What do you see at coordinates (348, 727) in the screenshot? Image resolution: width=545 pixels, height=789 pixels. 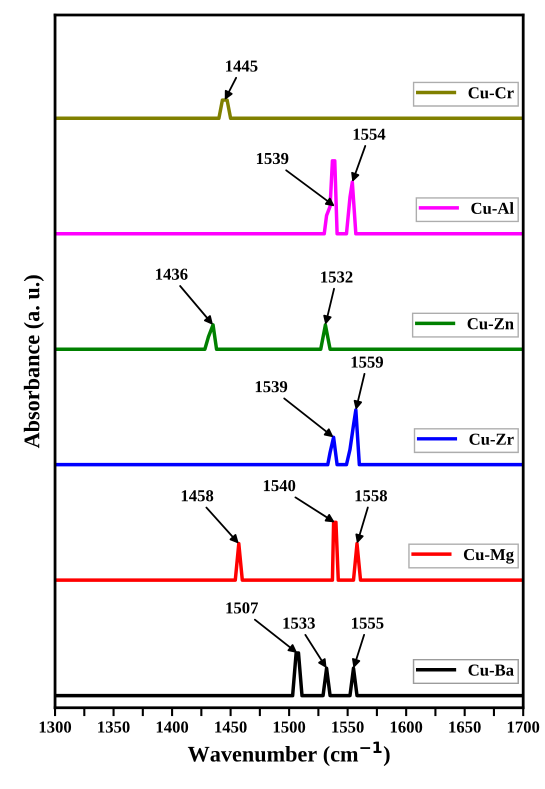 I see `x-tick-label: 1550` at bounding box center [348, 727].